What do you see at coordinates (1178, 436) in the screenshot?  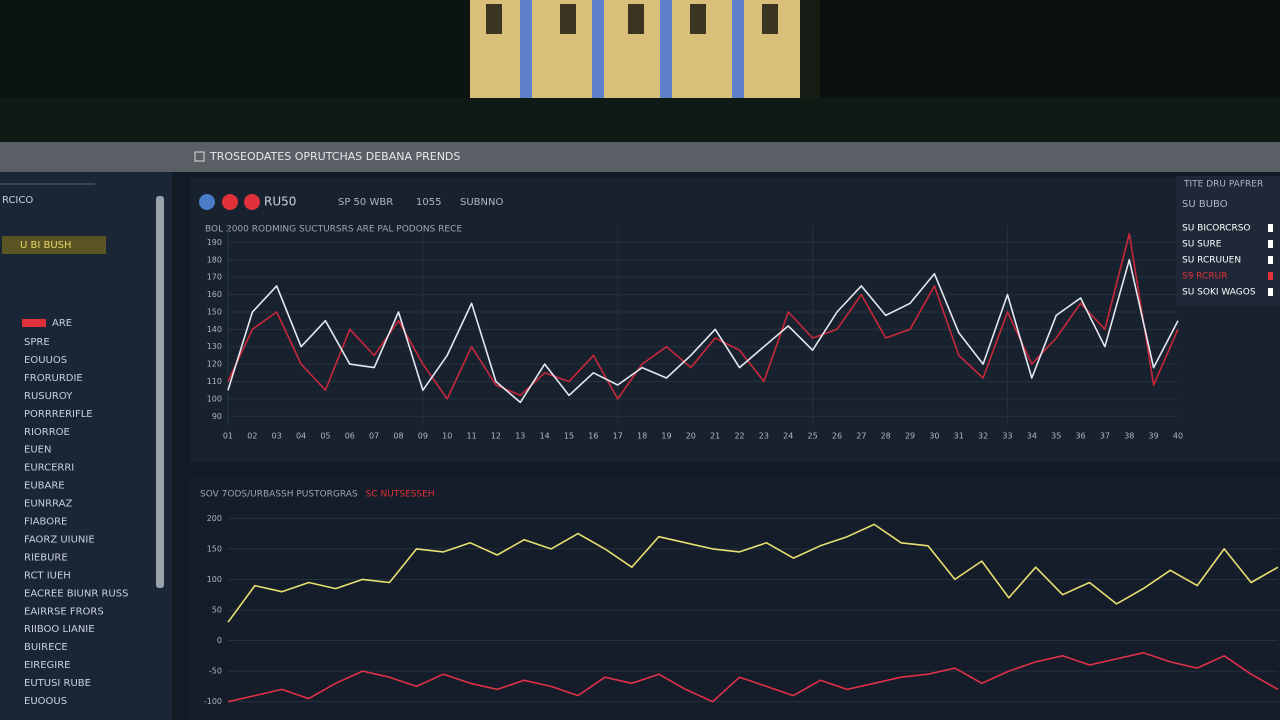 I see `x-tick-label: 40` at bounding box center [1178, 436].